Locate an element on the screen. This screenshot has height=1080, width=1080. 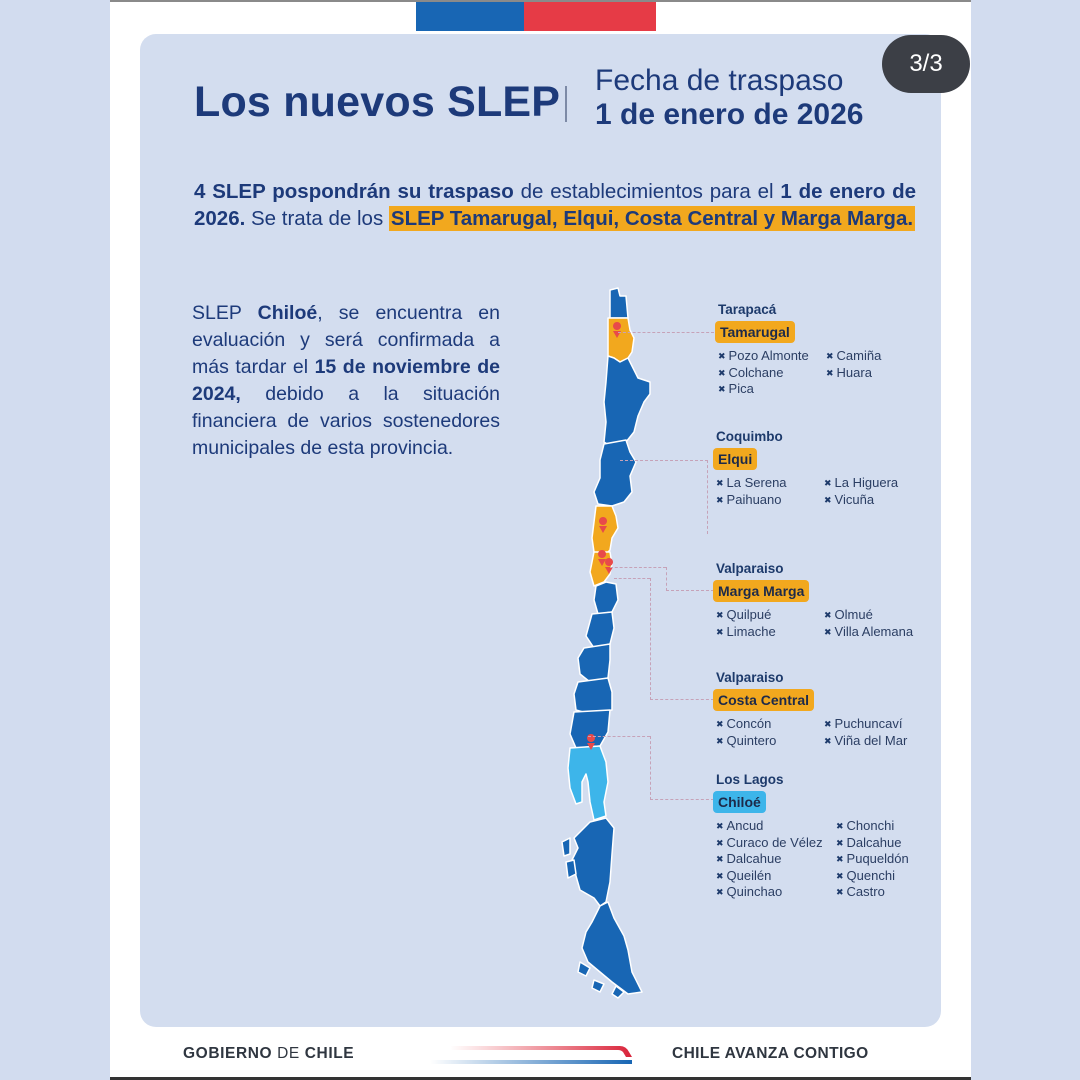
intro-bold-2: 1 de enero de 2026. is located at coordinates (555, 205).